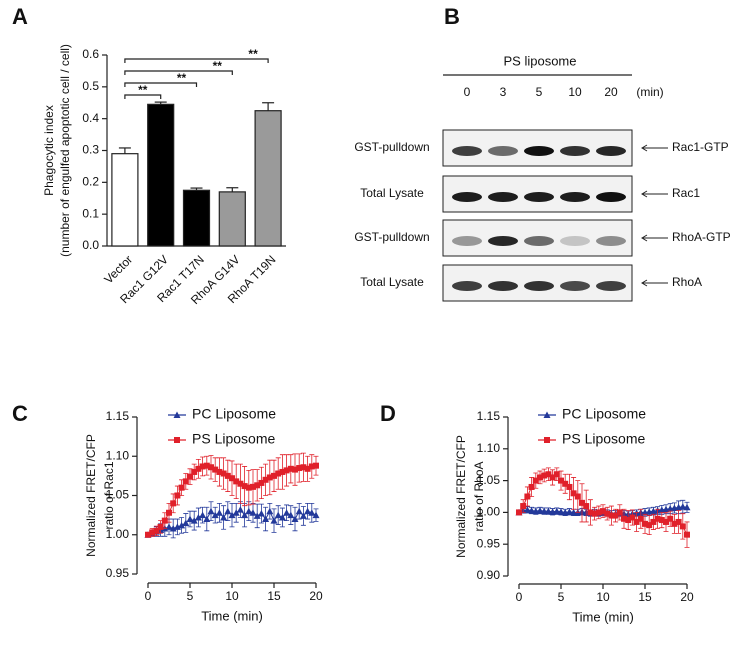 This screenshot has width=749, height=649. I want to click on x-axis-label: Time (min), so click(232, 615).